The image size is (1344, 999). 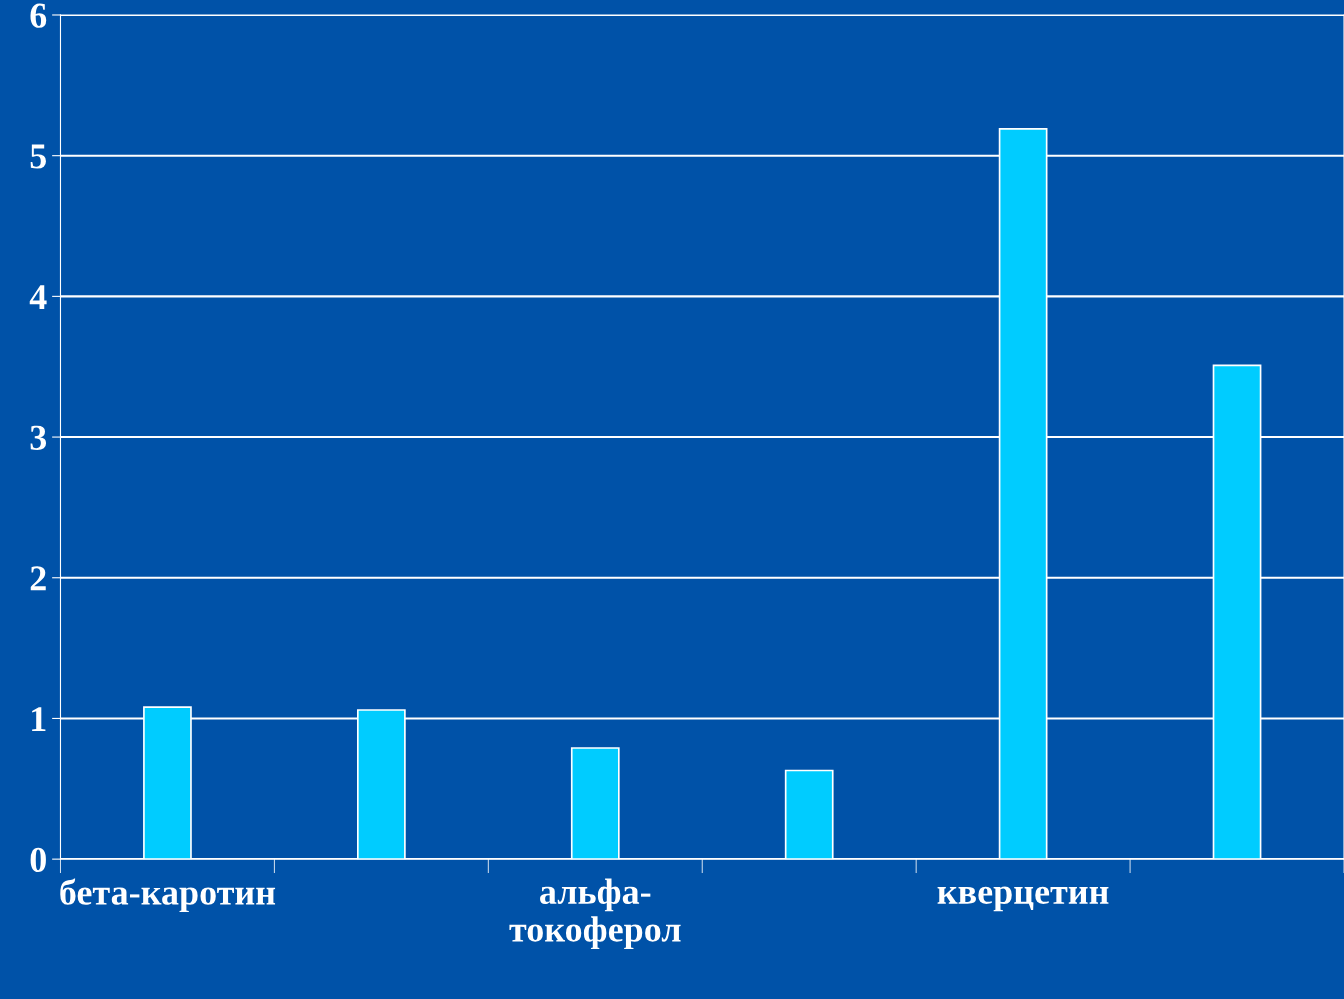 I want to click on y-tick-label: 0, so click(x=38, y=860).